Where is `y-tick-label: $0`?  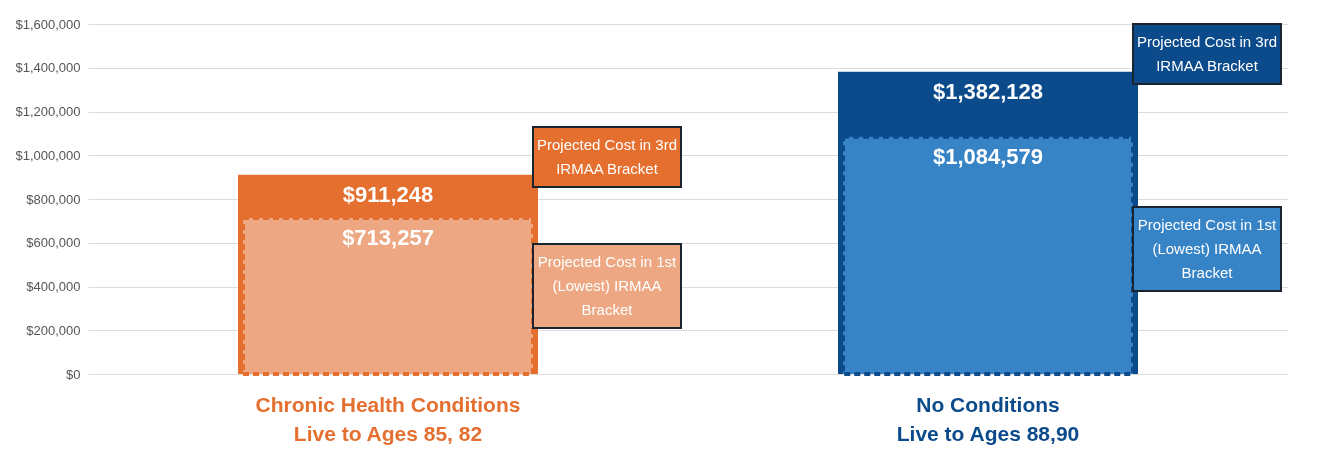
y-tick-label: $0 is located at coordinates (73, 374).